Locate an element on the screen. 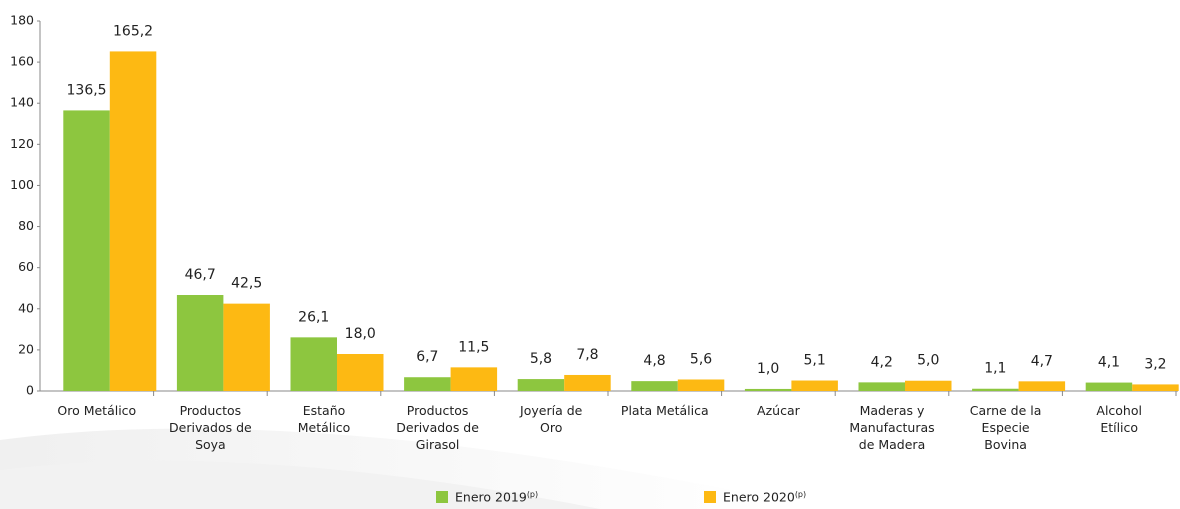 The height and width of the screenshot is (509, 1180). x-tick-label-line: Joyería de is located at coordinates (551, 410).